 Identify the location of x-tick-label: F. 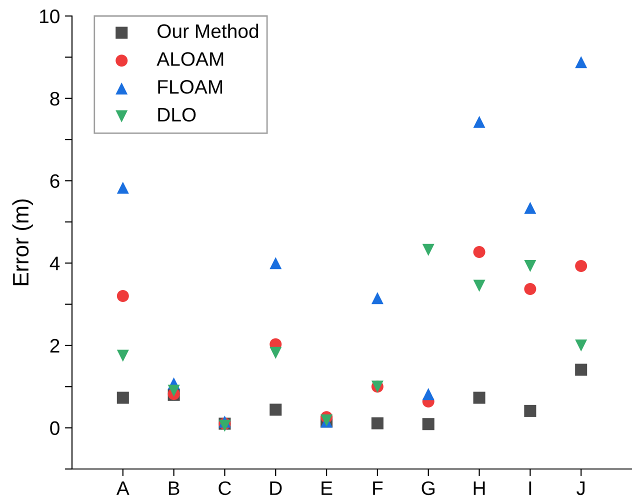
(378, 488).